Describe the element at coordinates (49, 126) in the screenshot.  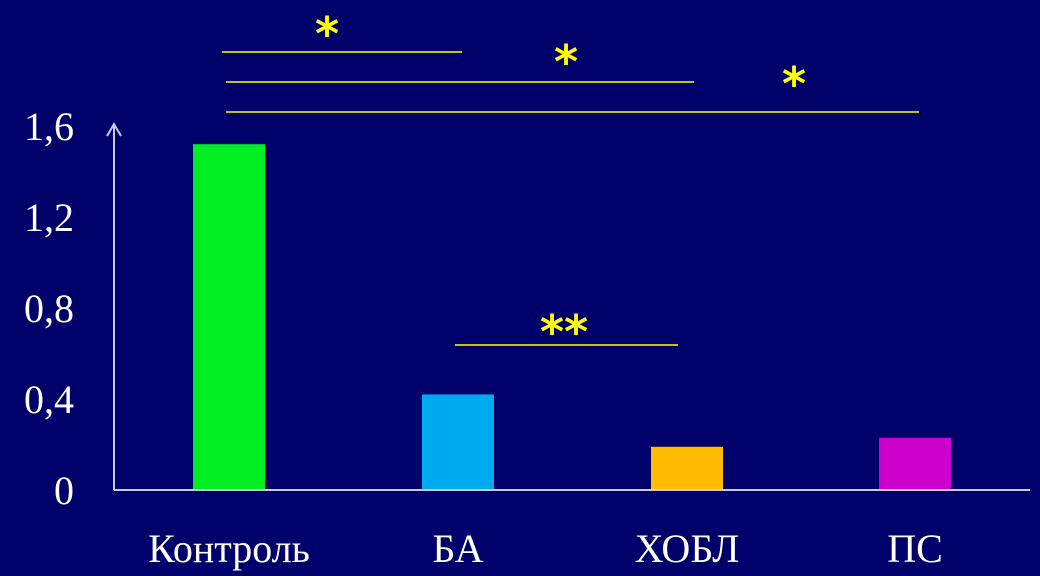
I see `y-tick-label: 1,6` at that location.